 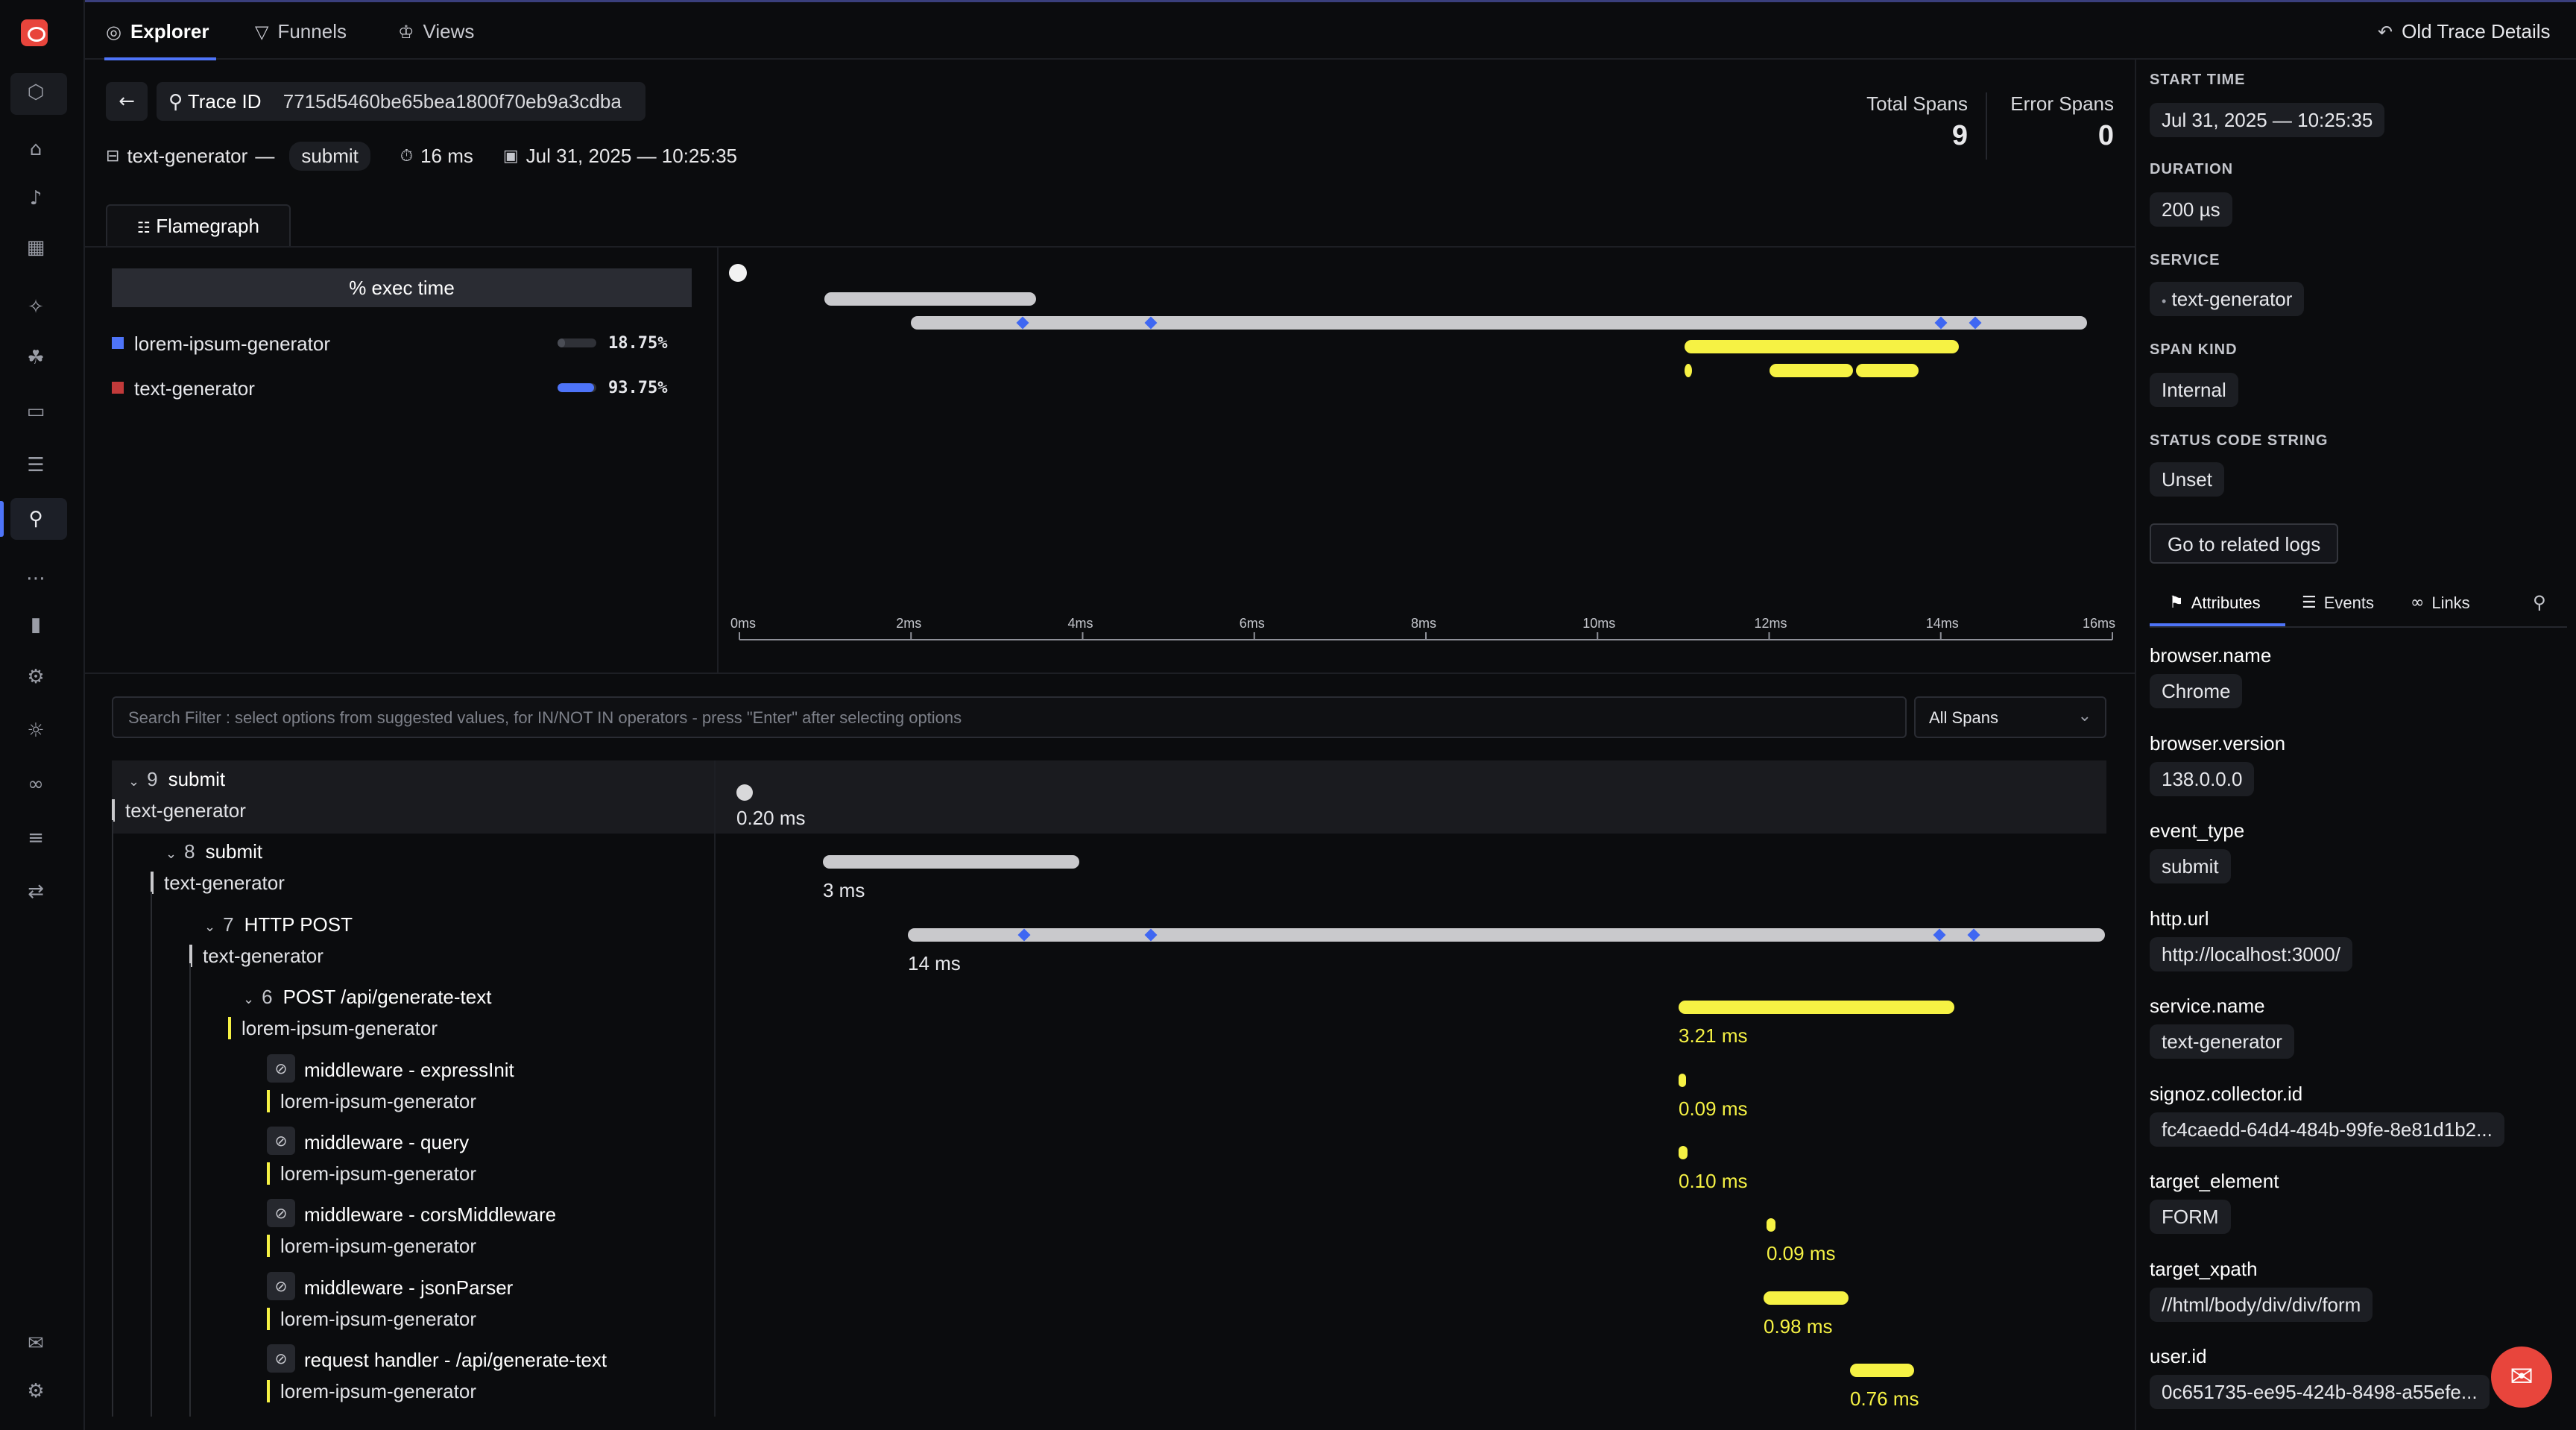 I want to click on home-icon: ⌂, so click(x=35, y=149).